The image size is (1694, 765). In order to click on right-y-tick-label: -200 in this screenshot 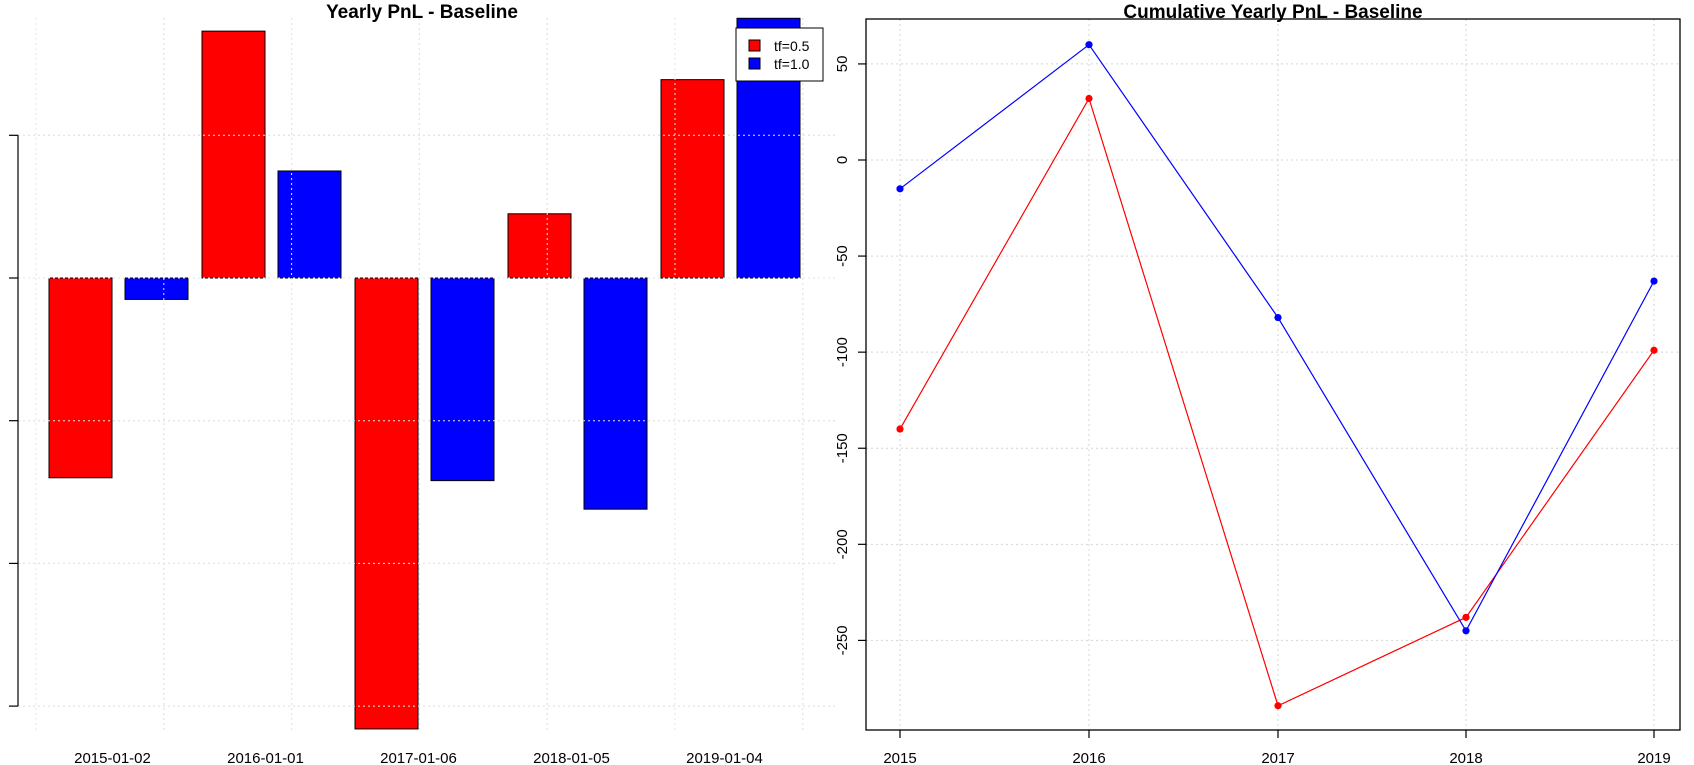, I will do `click(842, 544)`.